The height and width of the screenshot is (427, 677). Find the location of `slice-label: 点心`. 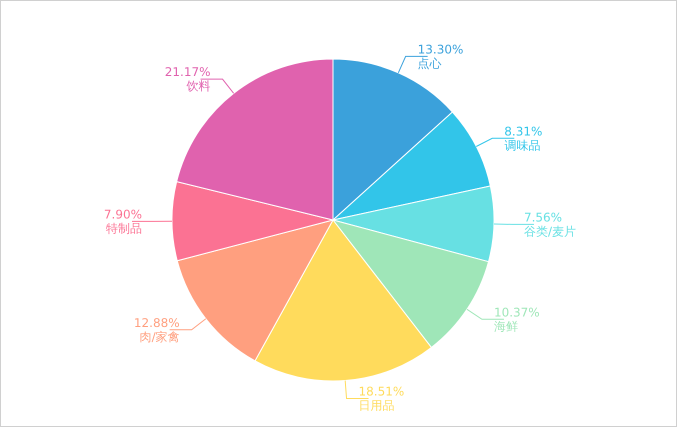

slice-label: 点心 is located at coordinates (430, 63).